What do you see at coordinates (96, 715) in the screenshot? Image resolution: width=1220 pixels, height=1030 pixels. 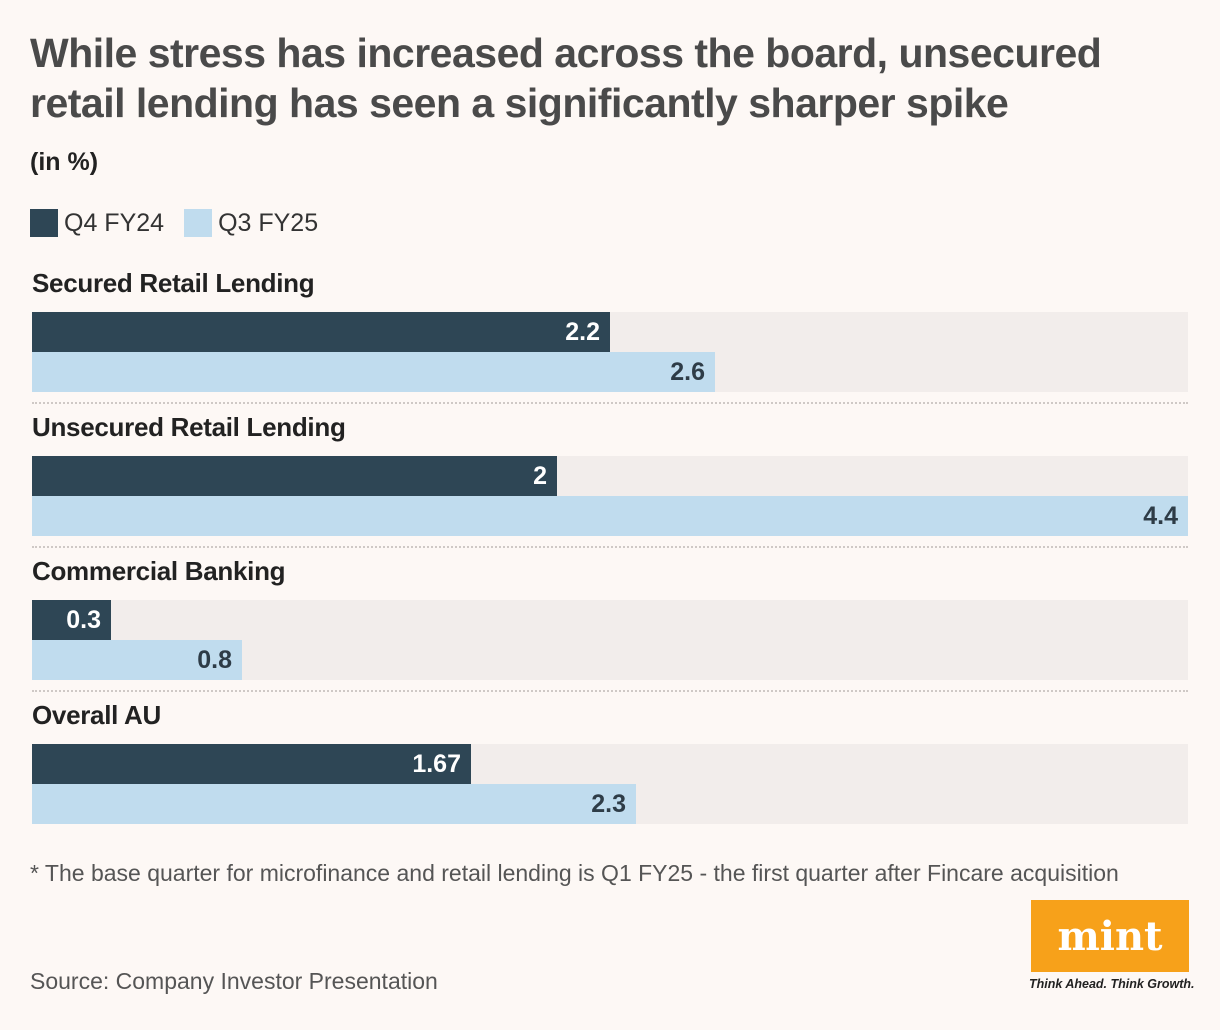 I see `category-label: Overall AU` at bounding box center [96, 715].